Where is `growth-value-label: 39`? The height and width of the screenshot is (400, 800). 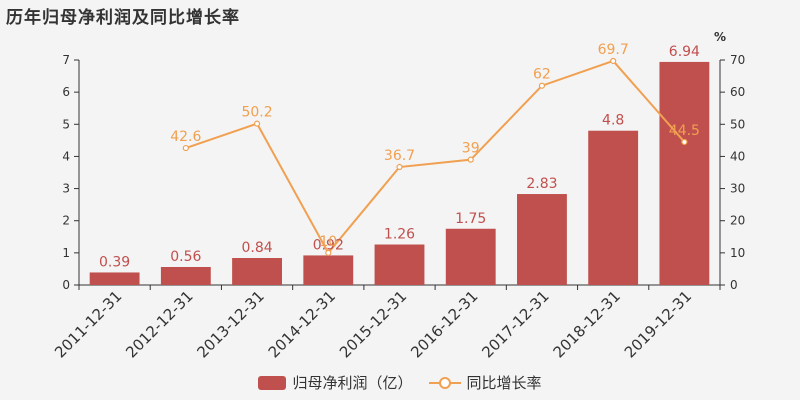
growth-value-label: 39 is located at coordinates (471, 149).